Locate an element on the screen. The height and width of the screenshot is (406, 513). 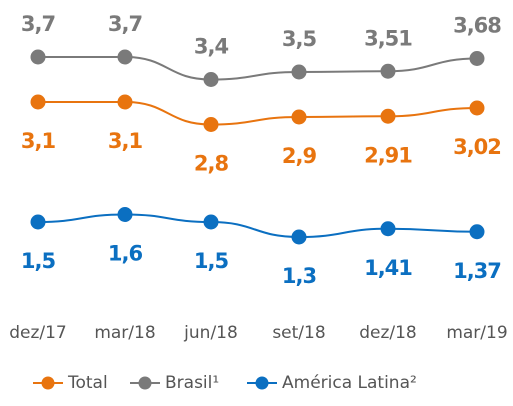
x-tick-label: mar/18 is located at coordinates (124, 333).